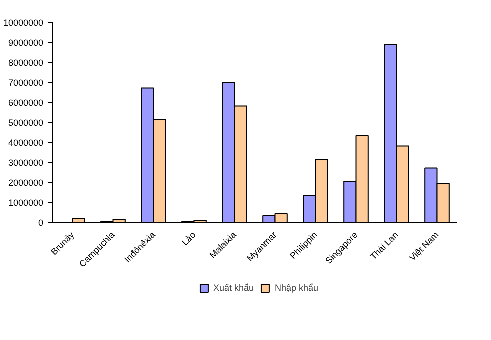 The height and width of the screenshot is (340, 491). I want to click on y-tick-label: 9000000, so click(26, 43).